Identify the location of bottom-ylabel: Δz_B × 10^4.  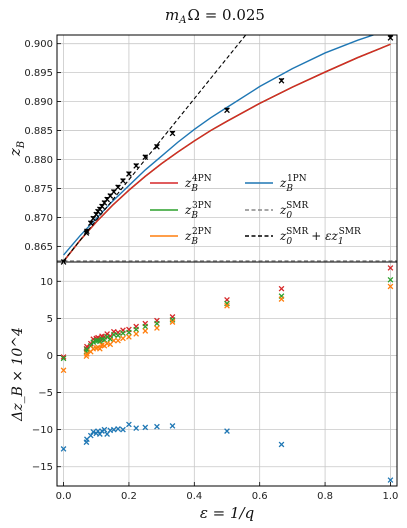
(18, 374).